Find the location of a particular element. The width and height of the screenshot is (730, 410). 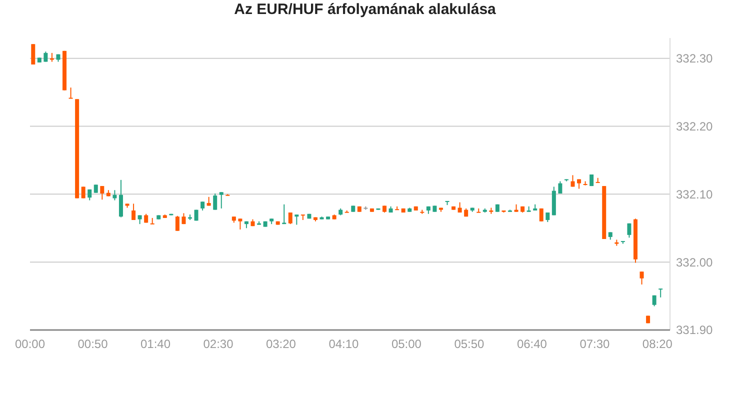

x-tick-label: 00:00 is located at coordinates (30, 344).